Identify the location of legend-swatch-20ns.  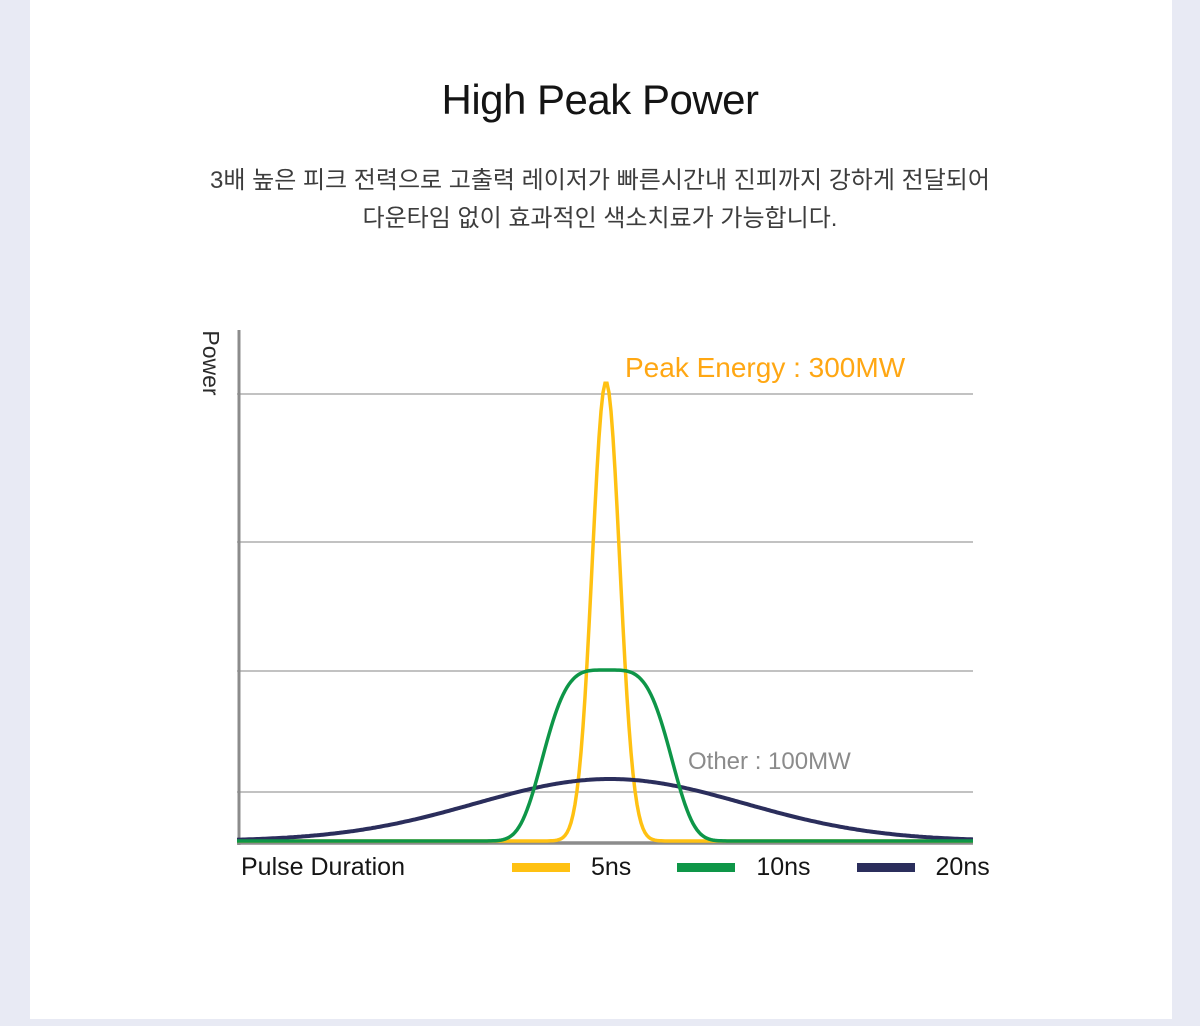
(885, 867).